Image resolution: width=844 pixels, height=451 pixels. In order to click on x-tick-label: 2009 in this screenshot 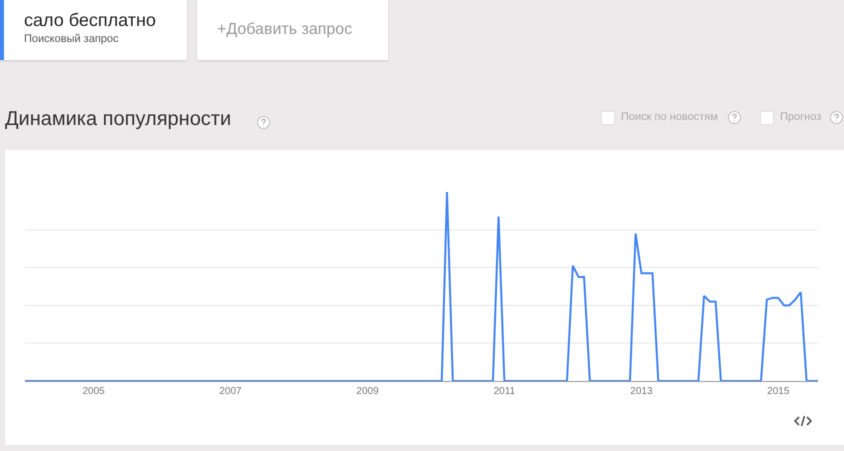, I will do `click(368, 391)`.